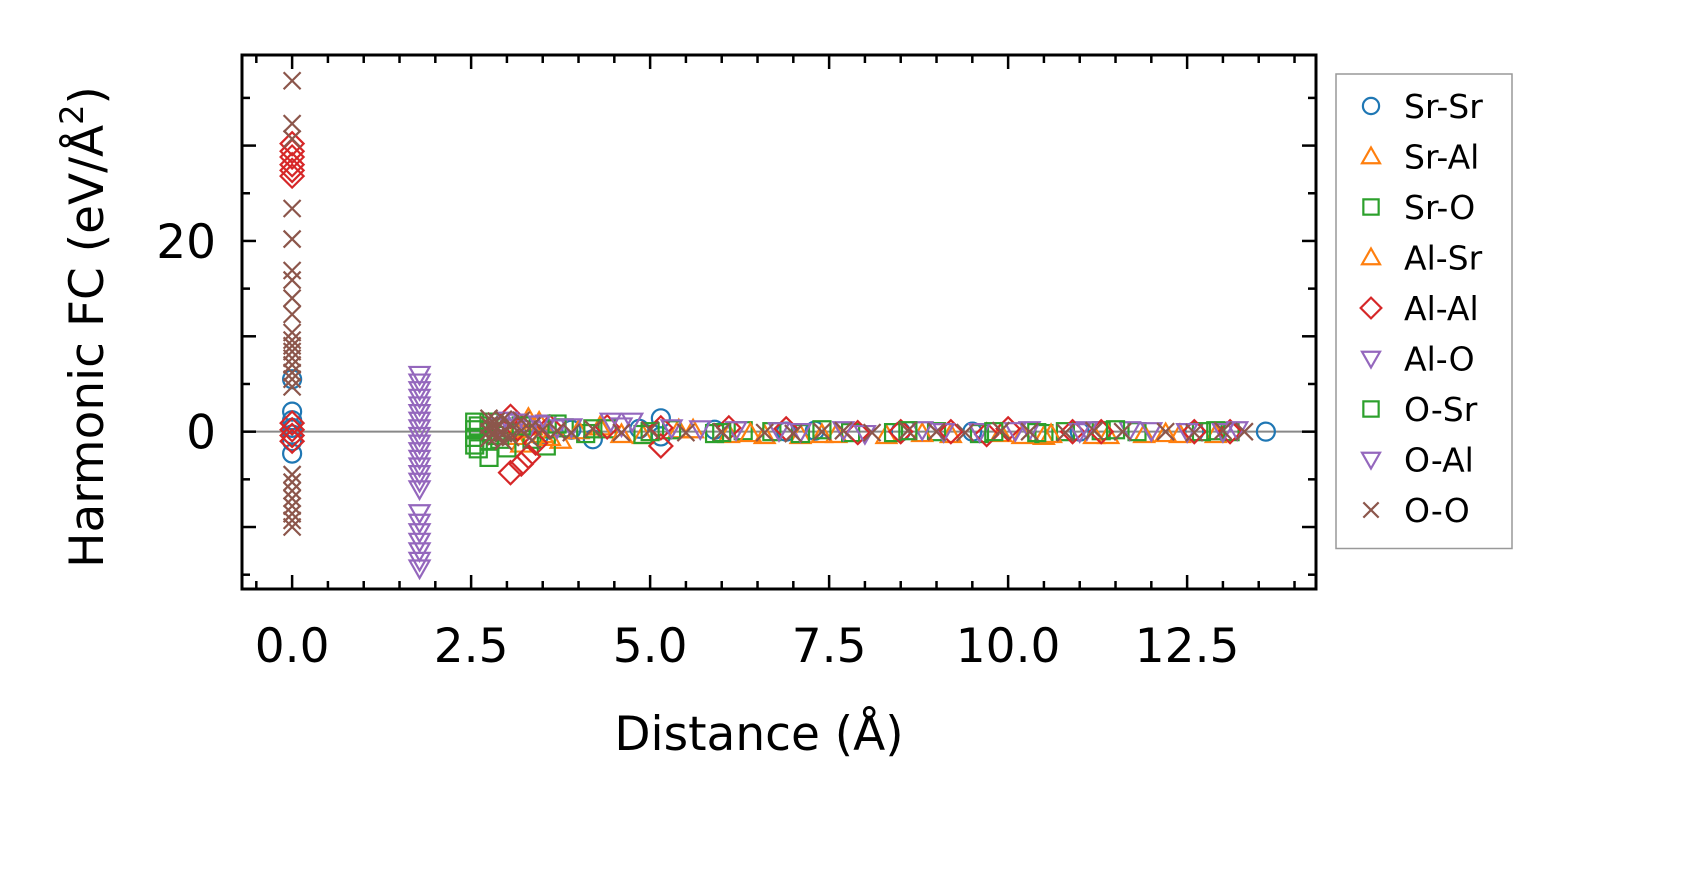  I want to click on y-tick-label: 0, so click(201, 433).